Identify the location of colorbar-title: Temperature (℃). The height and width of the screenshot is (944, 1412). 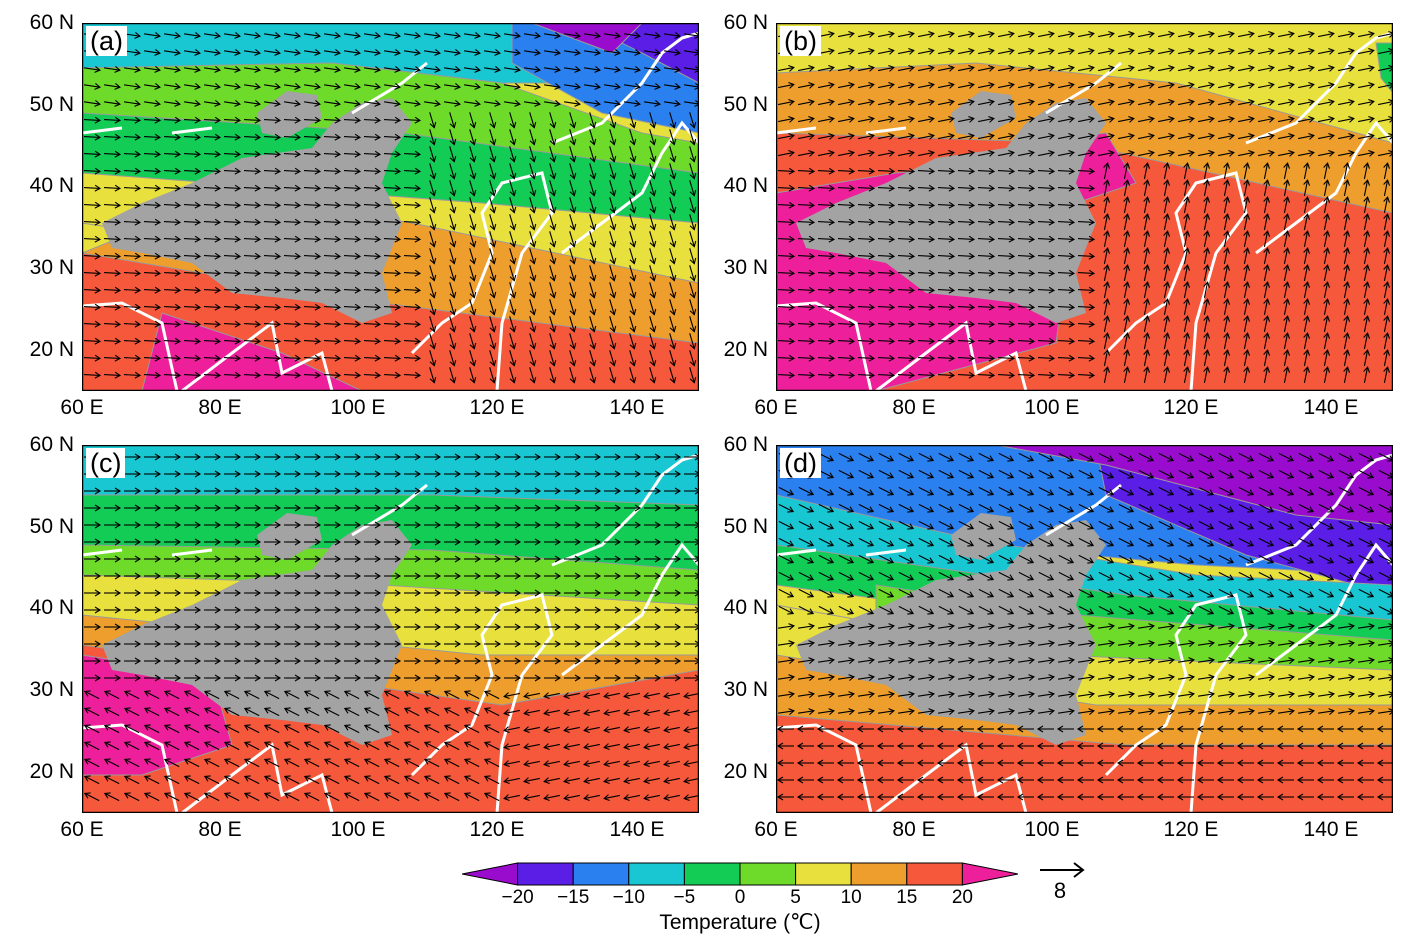
(740, 922).